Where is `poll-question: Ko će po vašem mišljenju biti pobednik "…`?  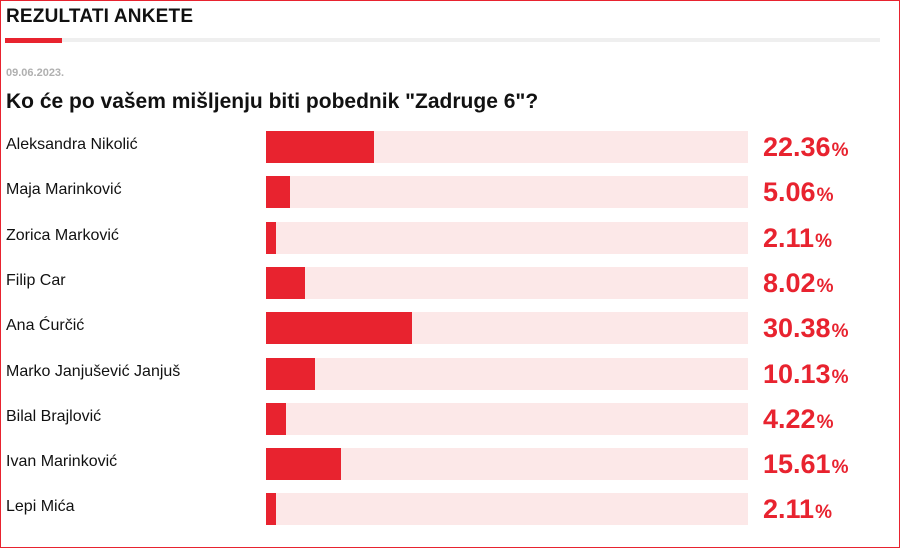 poll-question: Ko će po vašem mišljenju biti pobednik "… is located at coordinates (272, 101).